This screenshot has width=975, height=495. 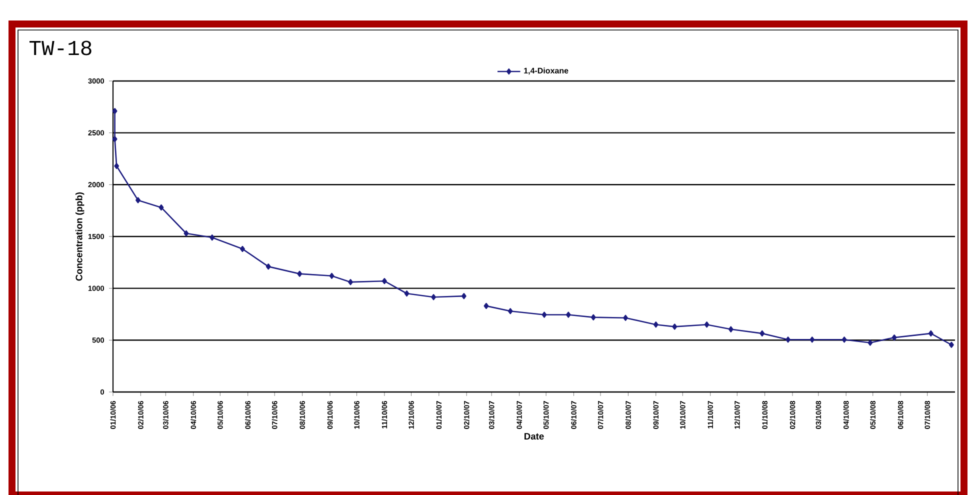 I want to click on x-axis-title: Date, so click(x=534, y=436).